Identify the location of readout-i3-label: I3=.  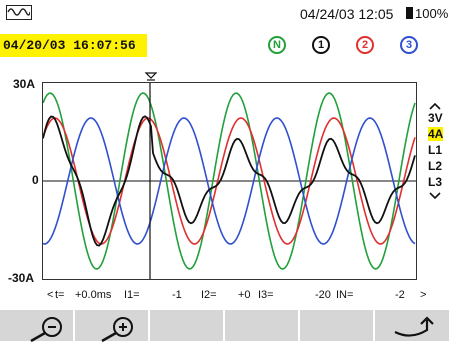
(266, 295).